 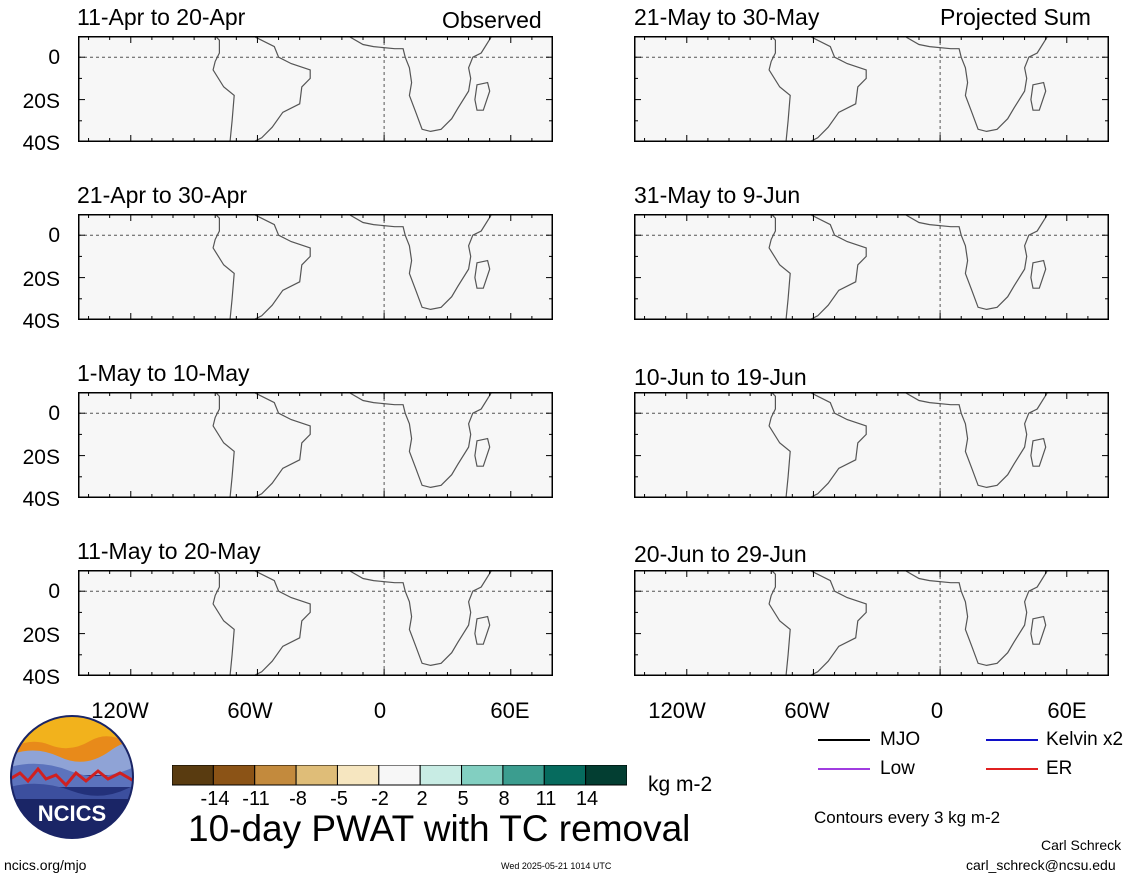 I want to click on panel-title: 11-Apr to 20-Apr, so click(x=161, y=17).